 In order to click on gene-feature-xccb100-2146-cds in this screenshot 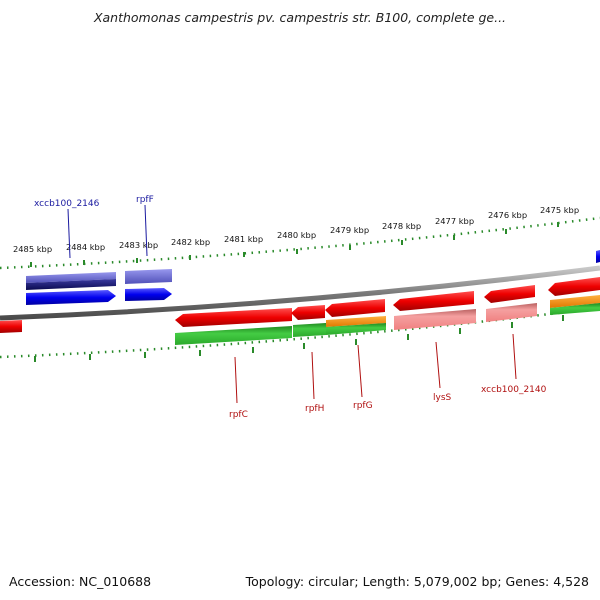, I will do `click(71, 277)`.